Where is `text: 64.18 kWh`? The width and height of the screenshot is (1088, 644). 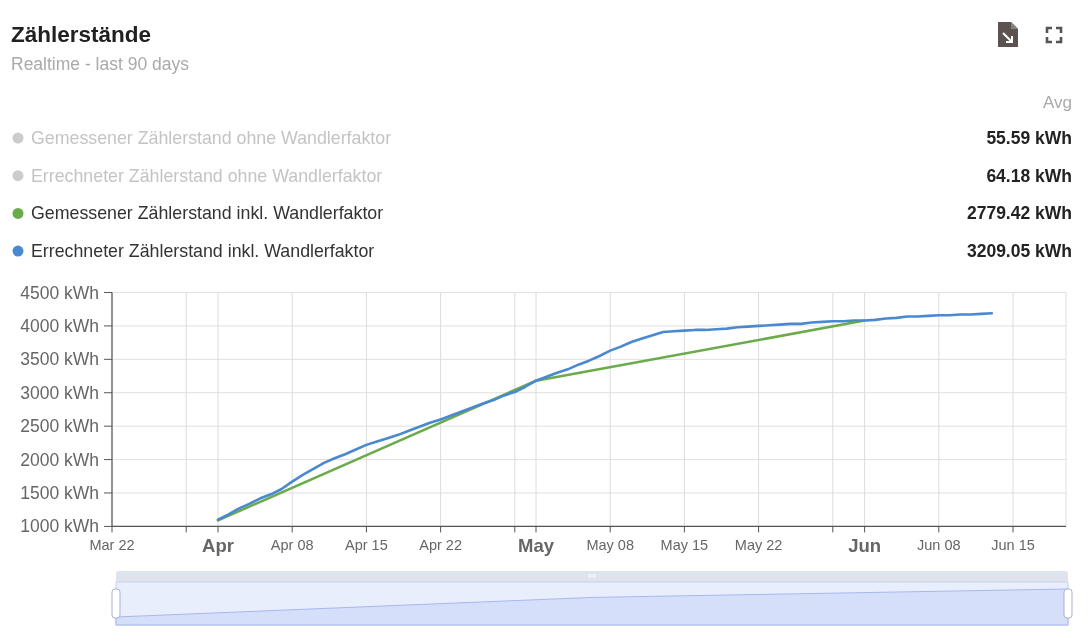
text: 64.18 kWh is located at coordinates (1029, 175).